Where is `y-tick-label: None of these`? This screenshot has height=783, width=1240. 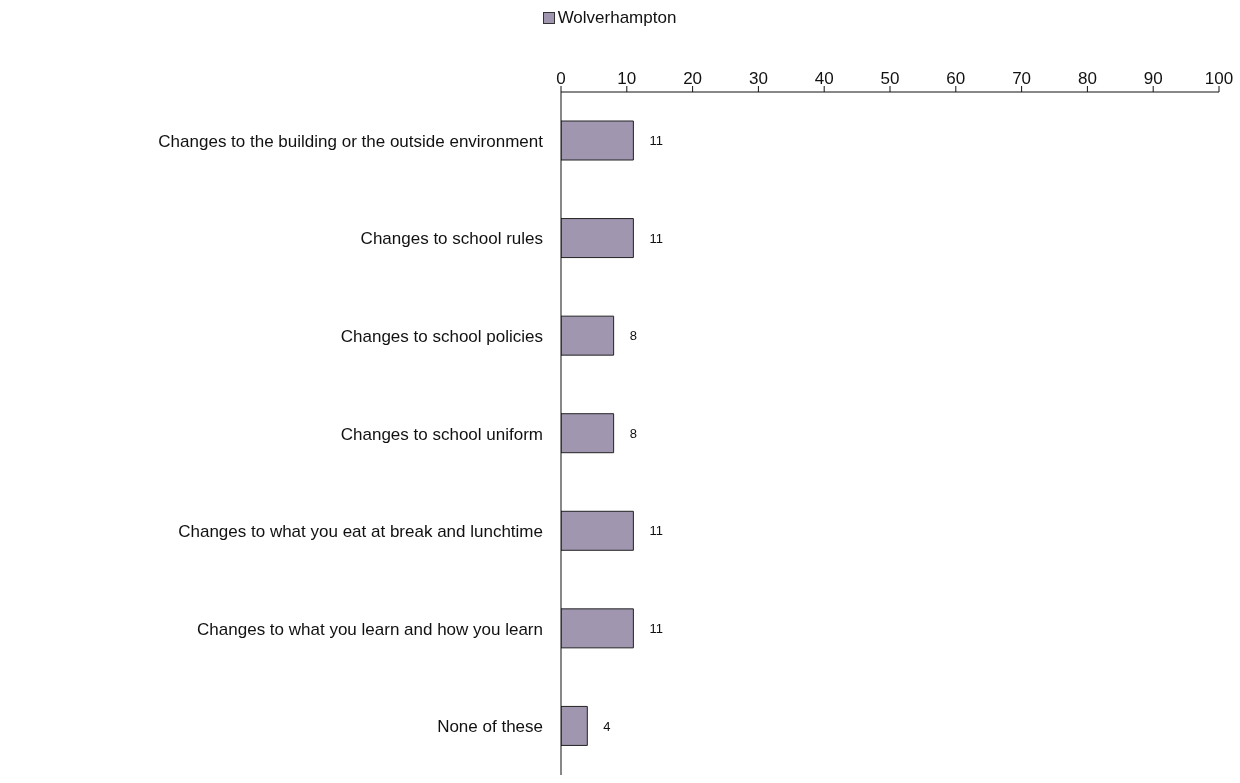 y-tick-label: None of these is located at coordinates (490, 727).